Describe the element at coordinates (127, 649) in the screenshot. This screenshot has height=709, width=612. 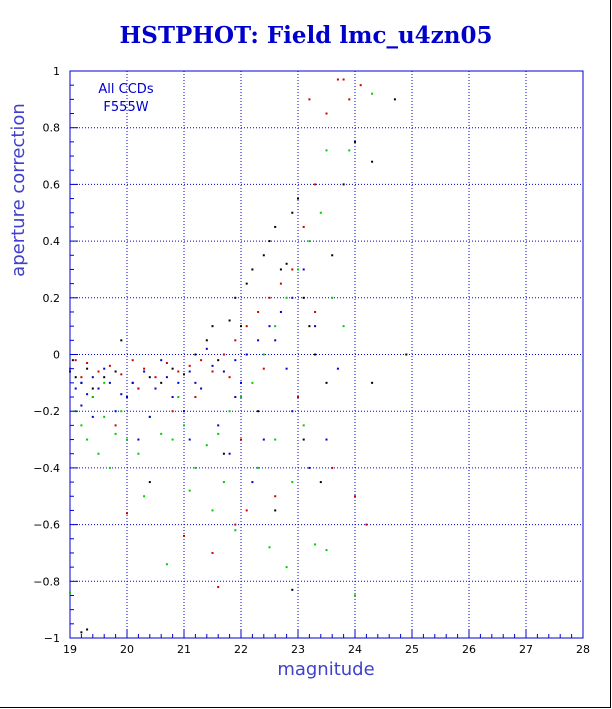
I see `x-tick-label: 20` at that location.